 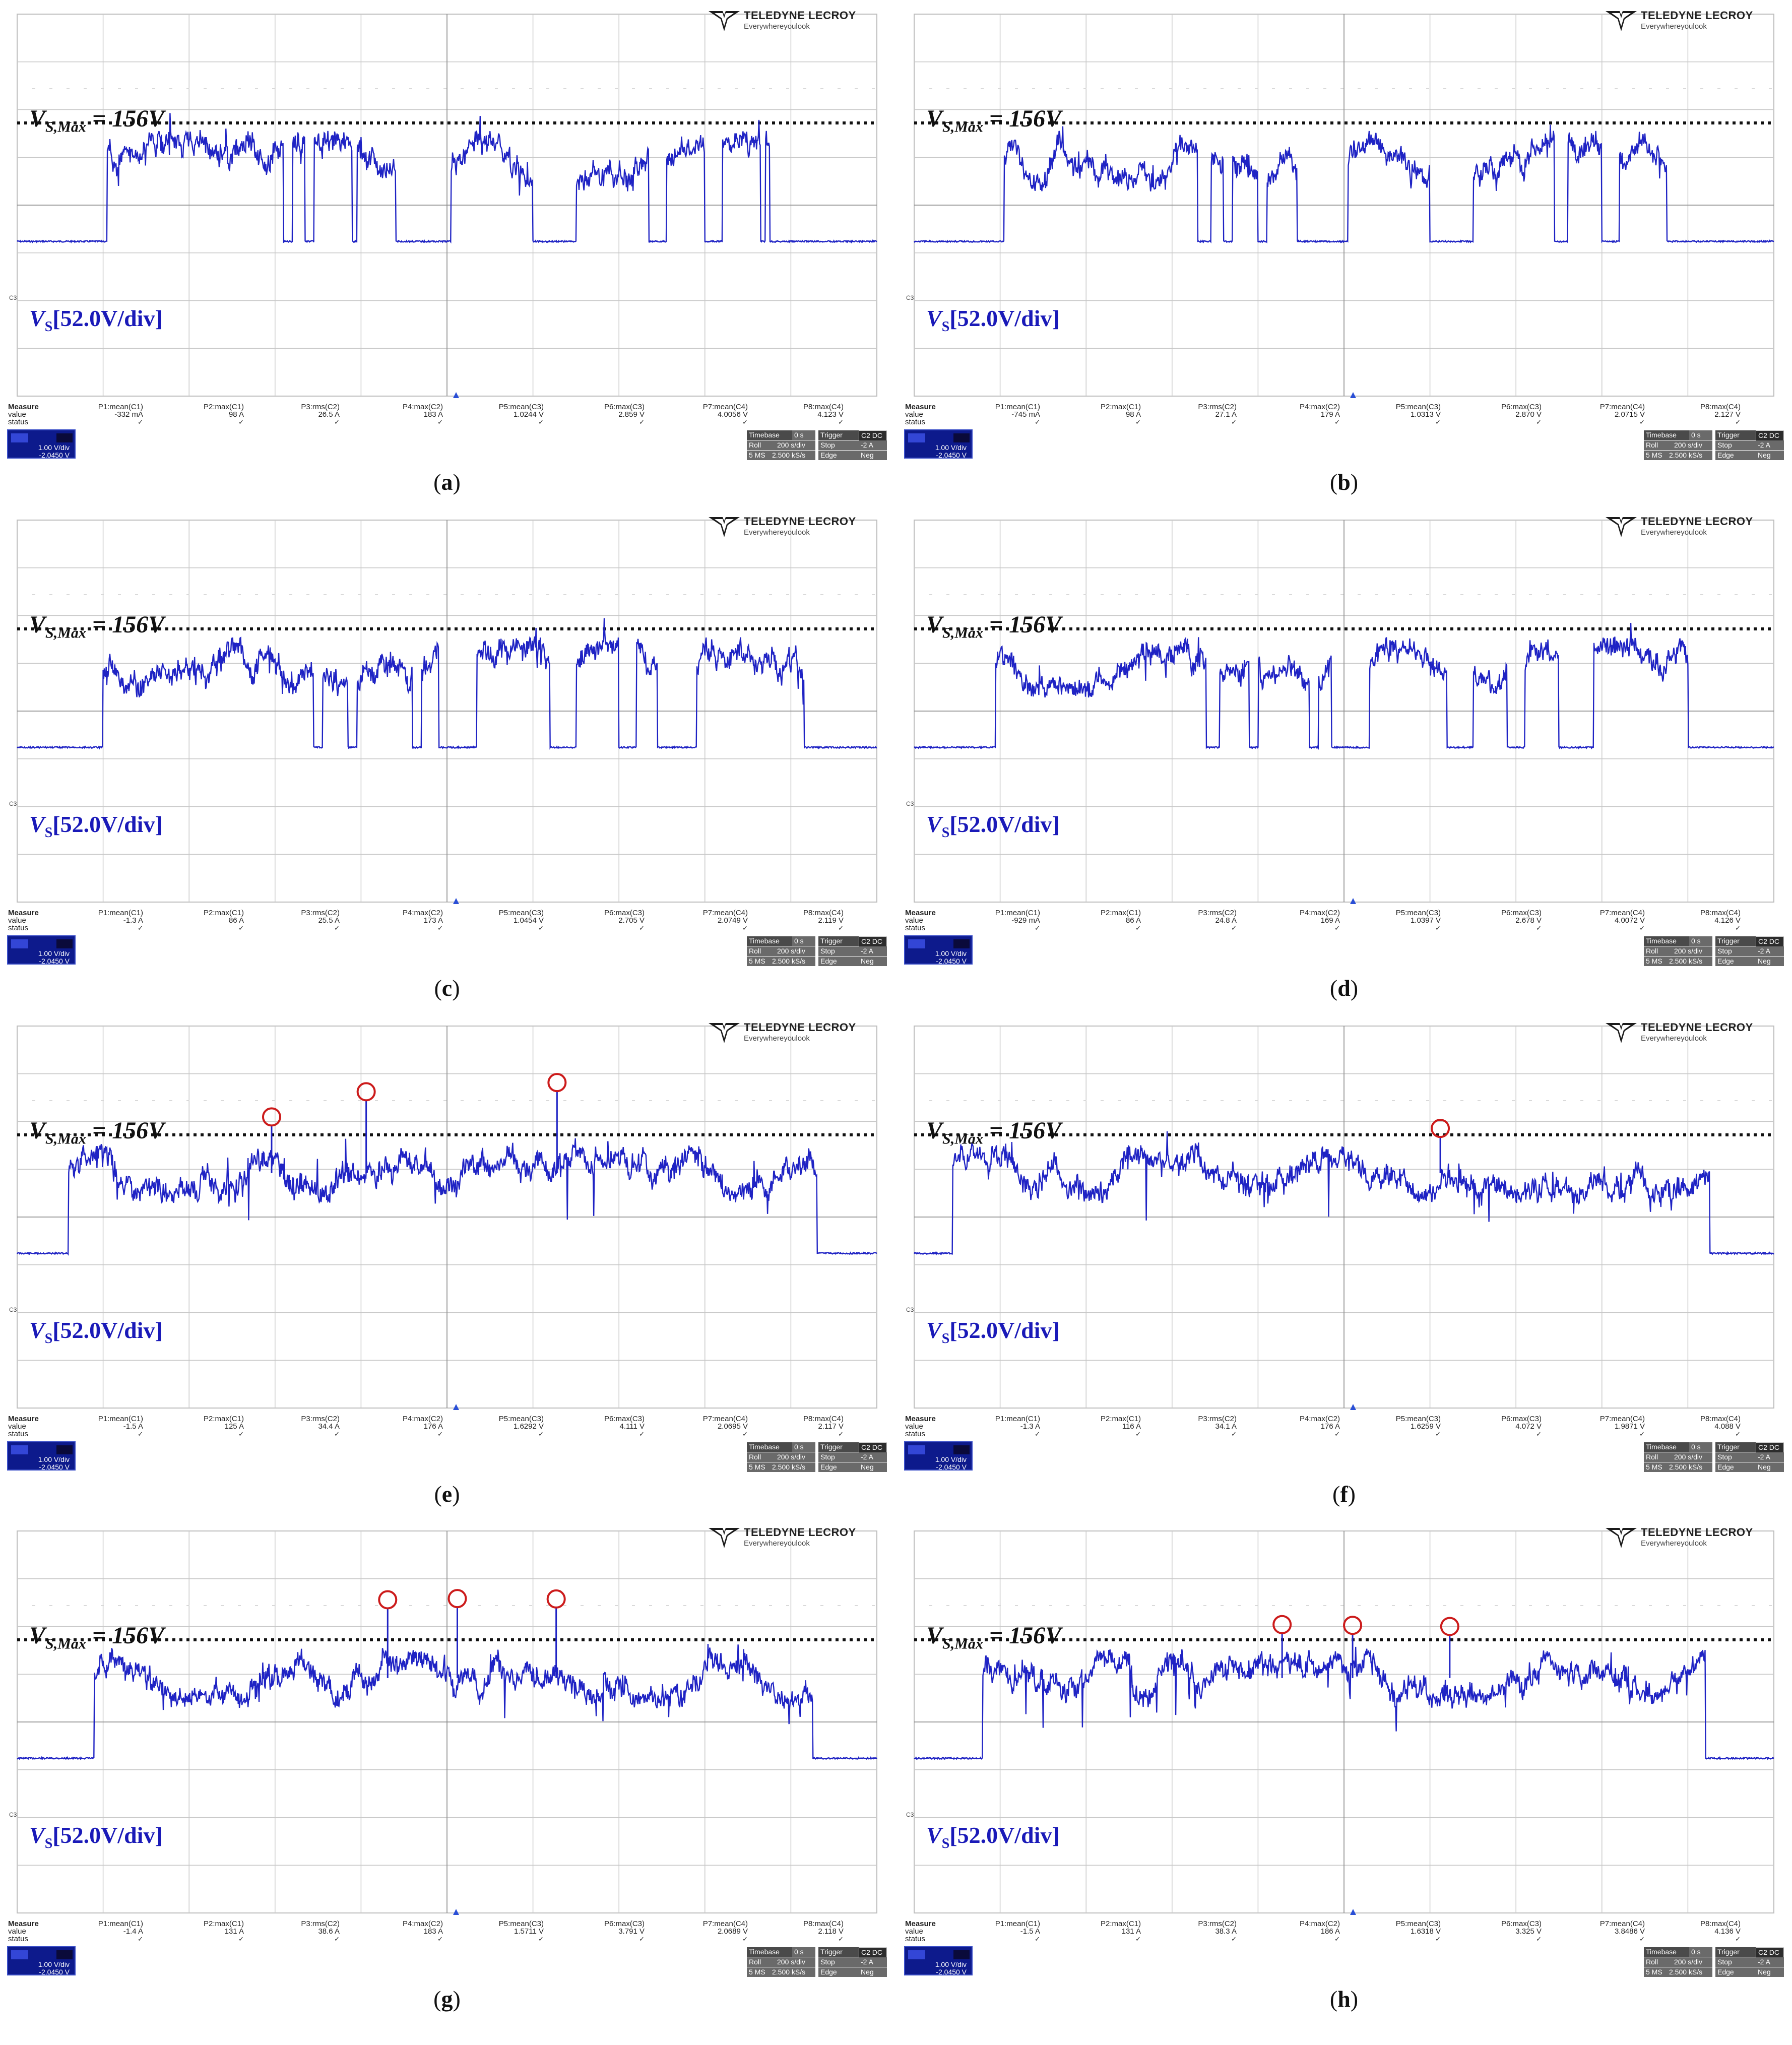 I want to click on measure-header: P7:mean(C4), so click(x=725, y=1419).